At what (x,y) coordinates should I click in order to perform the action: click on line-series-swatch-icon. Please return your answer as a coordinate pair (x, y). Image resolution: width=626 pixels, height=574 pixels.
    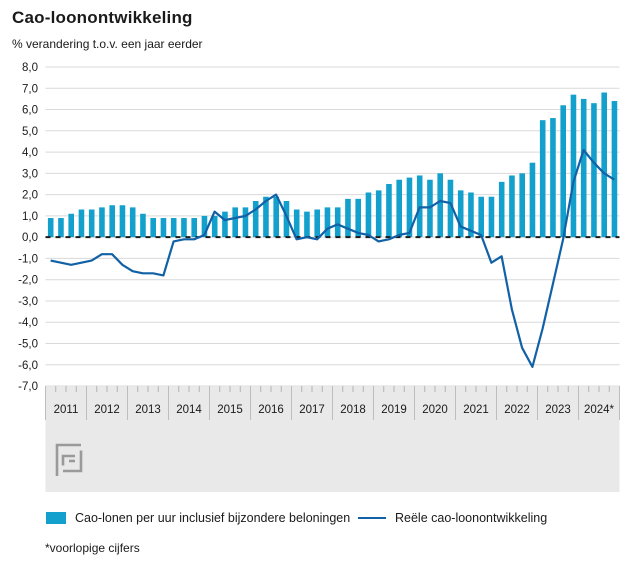
    Looking at the image, I should click on (372, 518).